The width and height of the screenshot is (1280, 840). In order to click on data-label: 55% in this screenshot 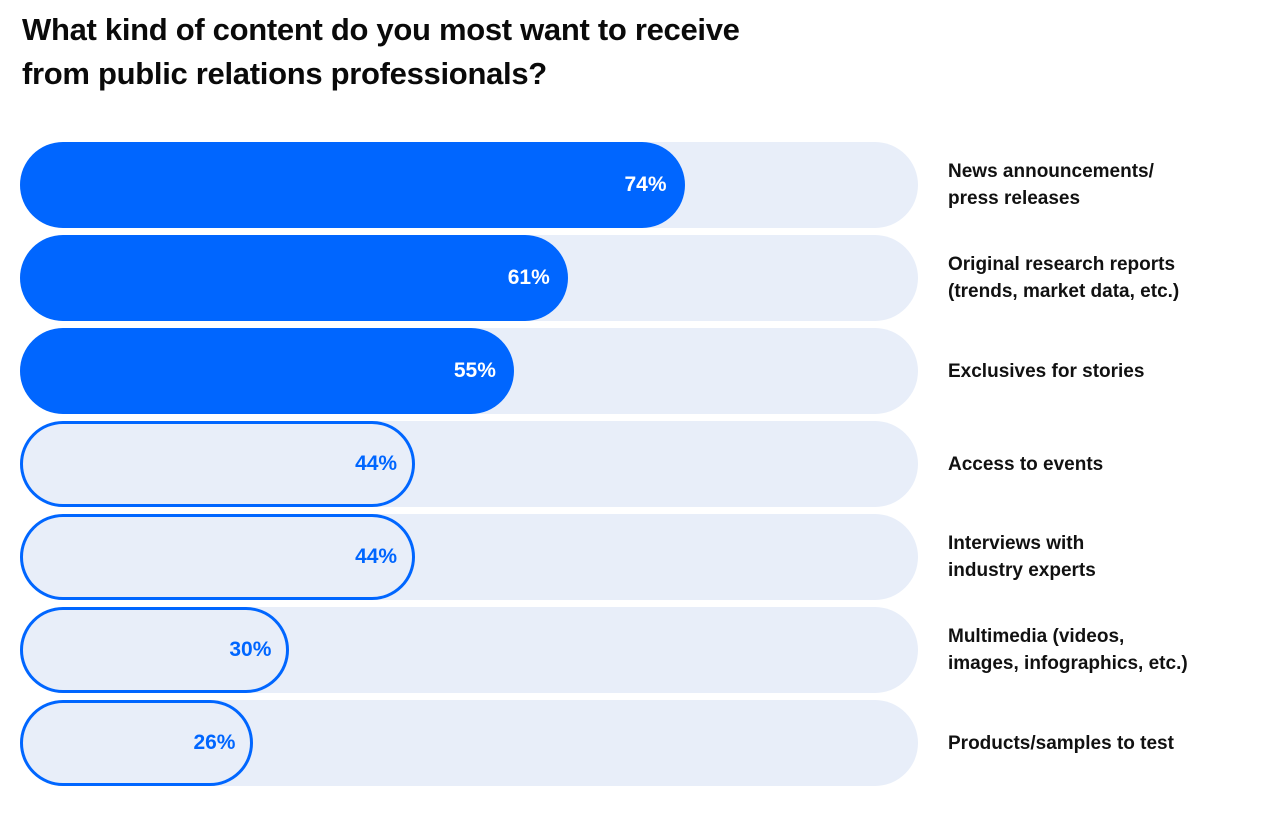, I will do `click(474, 370)`.